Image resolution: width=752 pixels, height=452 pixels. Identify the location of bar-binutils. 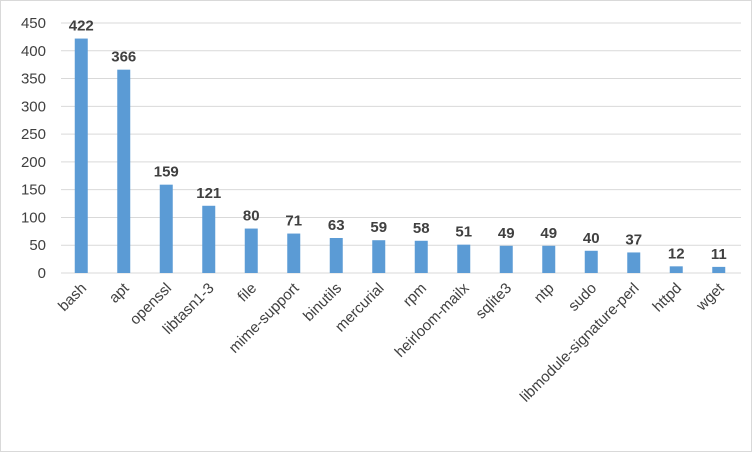
(336, 255).